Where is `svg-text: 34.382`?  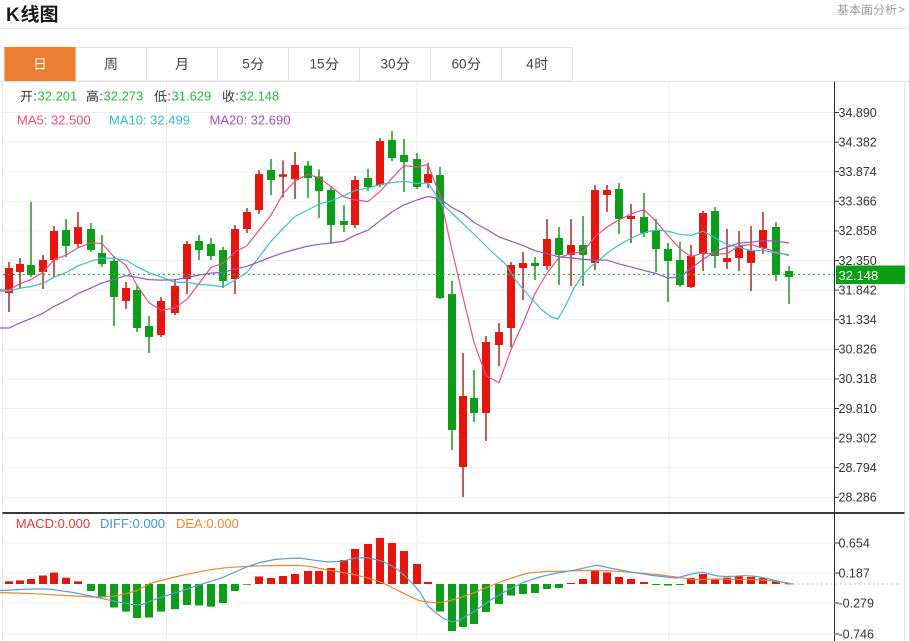 svg-text: 34.382 is located at coordinates (858, 142).